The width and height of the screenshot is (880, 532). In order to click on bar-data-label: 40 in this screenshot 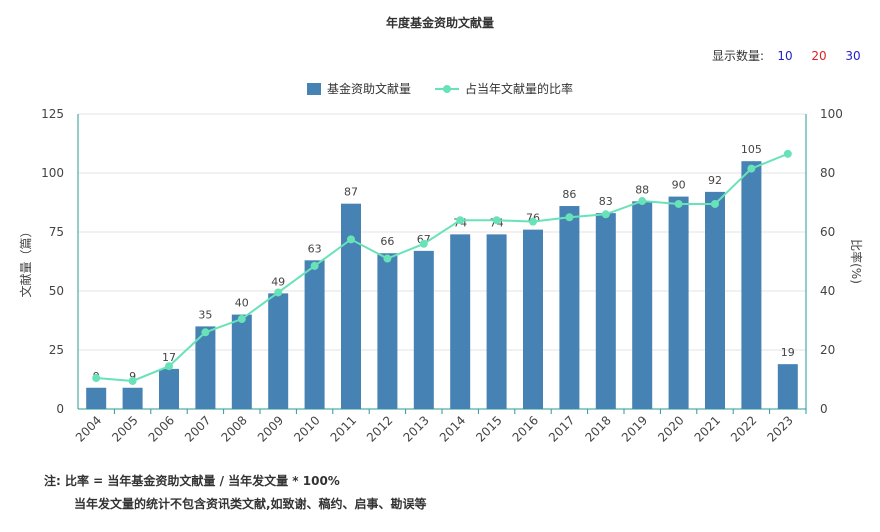, I will do `click(242, 303)`.